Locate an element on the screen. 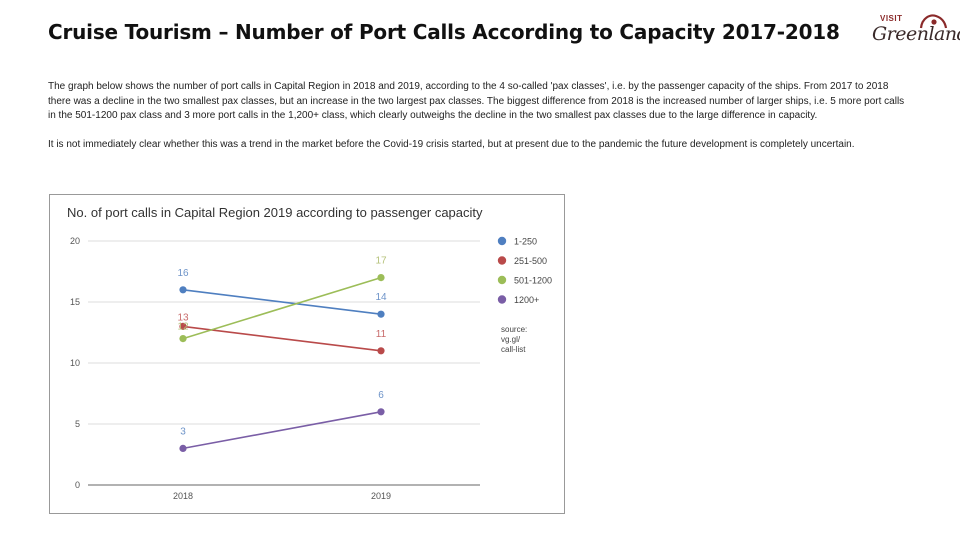  visit-greenland-logo: VISIT Greenland is located at coordinates (914, 34).